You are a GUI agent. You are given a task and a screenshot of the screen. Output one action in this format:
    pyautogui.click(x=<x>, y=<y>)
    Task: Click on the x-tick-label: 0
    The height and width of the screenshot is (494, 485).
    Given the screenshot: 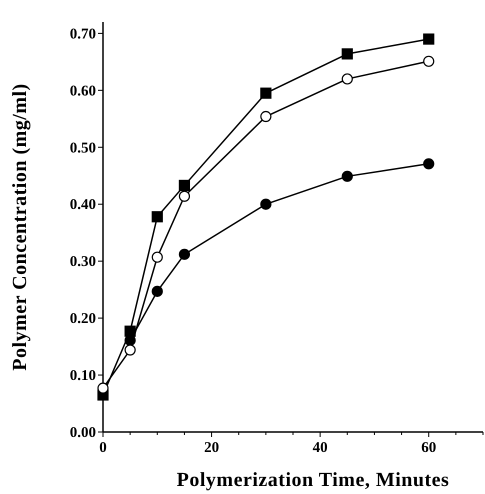 What is the action you would take?
    pyautogui.click(x=103, y=448)
    